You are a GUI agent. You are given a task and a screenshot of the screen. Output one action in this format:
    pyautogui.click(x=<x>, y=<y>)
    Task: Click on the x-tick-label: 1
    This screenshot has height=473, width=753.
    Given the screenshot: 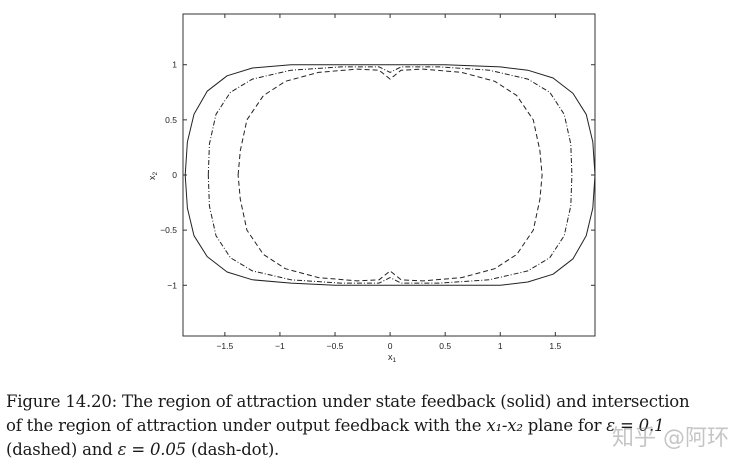 What is the action you would take?
    pyautogui.click(x=500, y=346)
    